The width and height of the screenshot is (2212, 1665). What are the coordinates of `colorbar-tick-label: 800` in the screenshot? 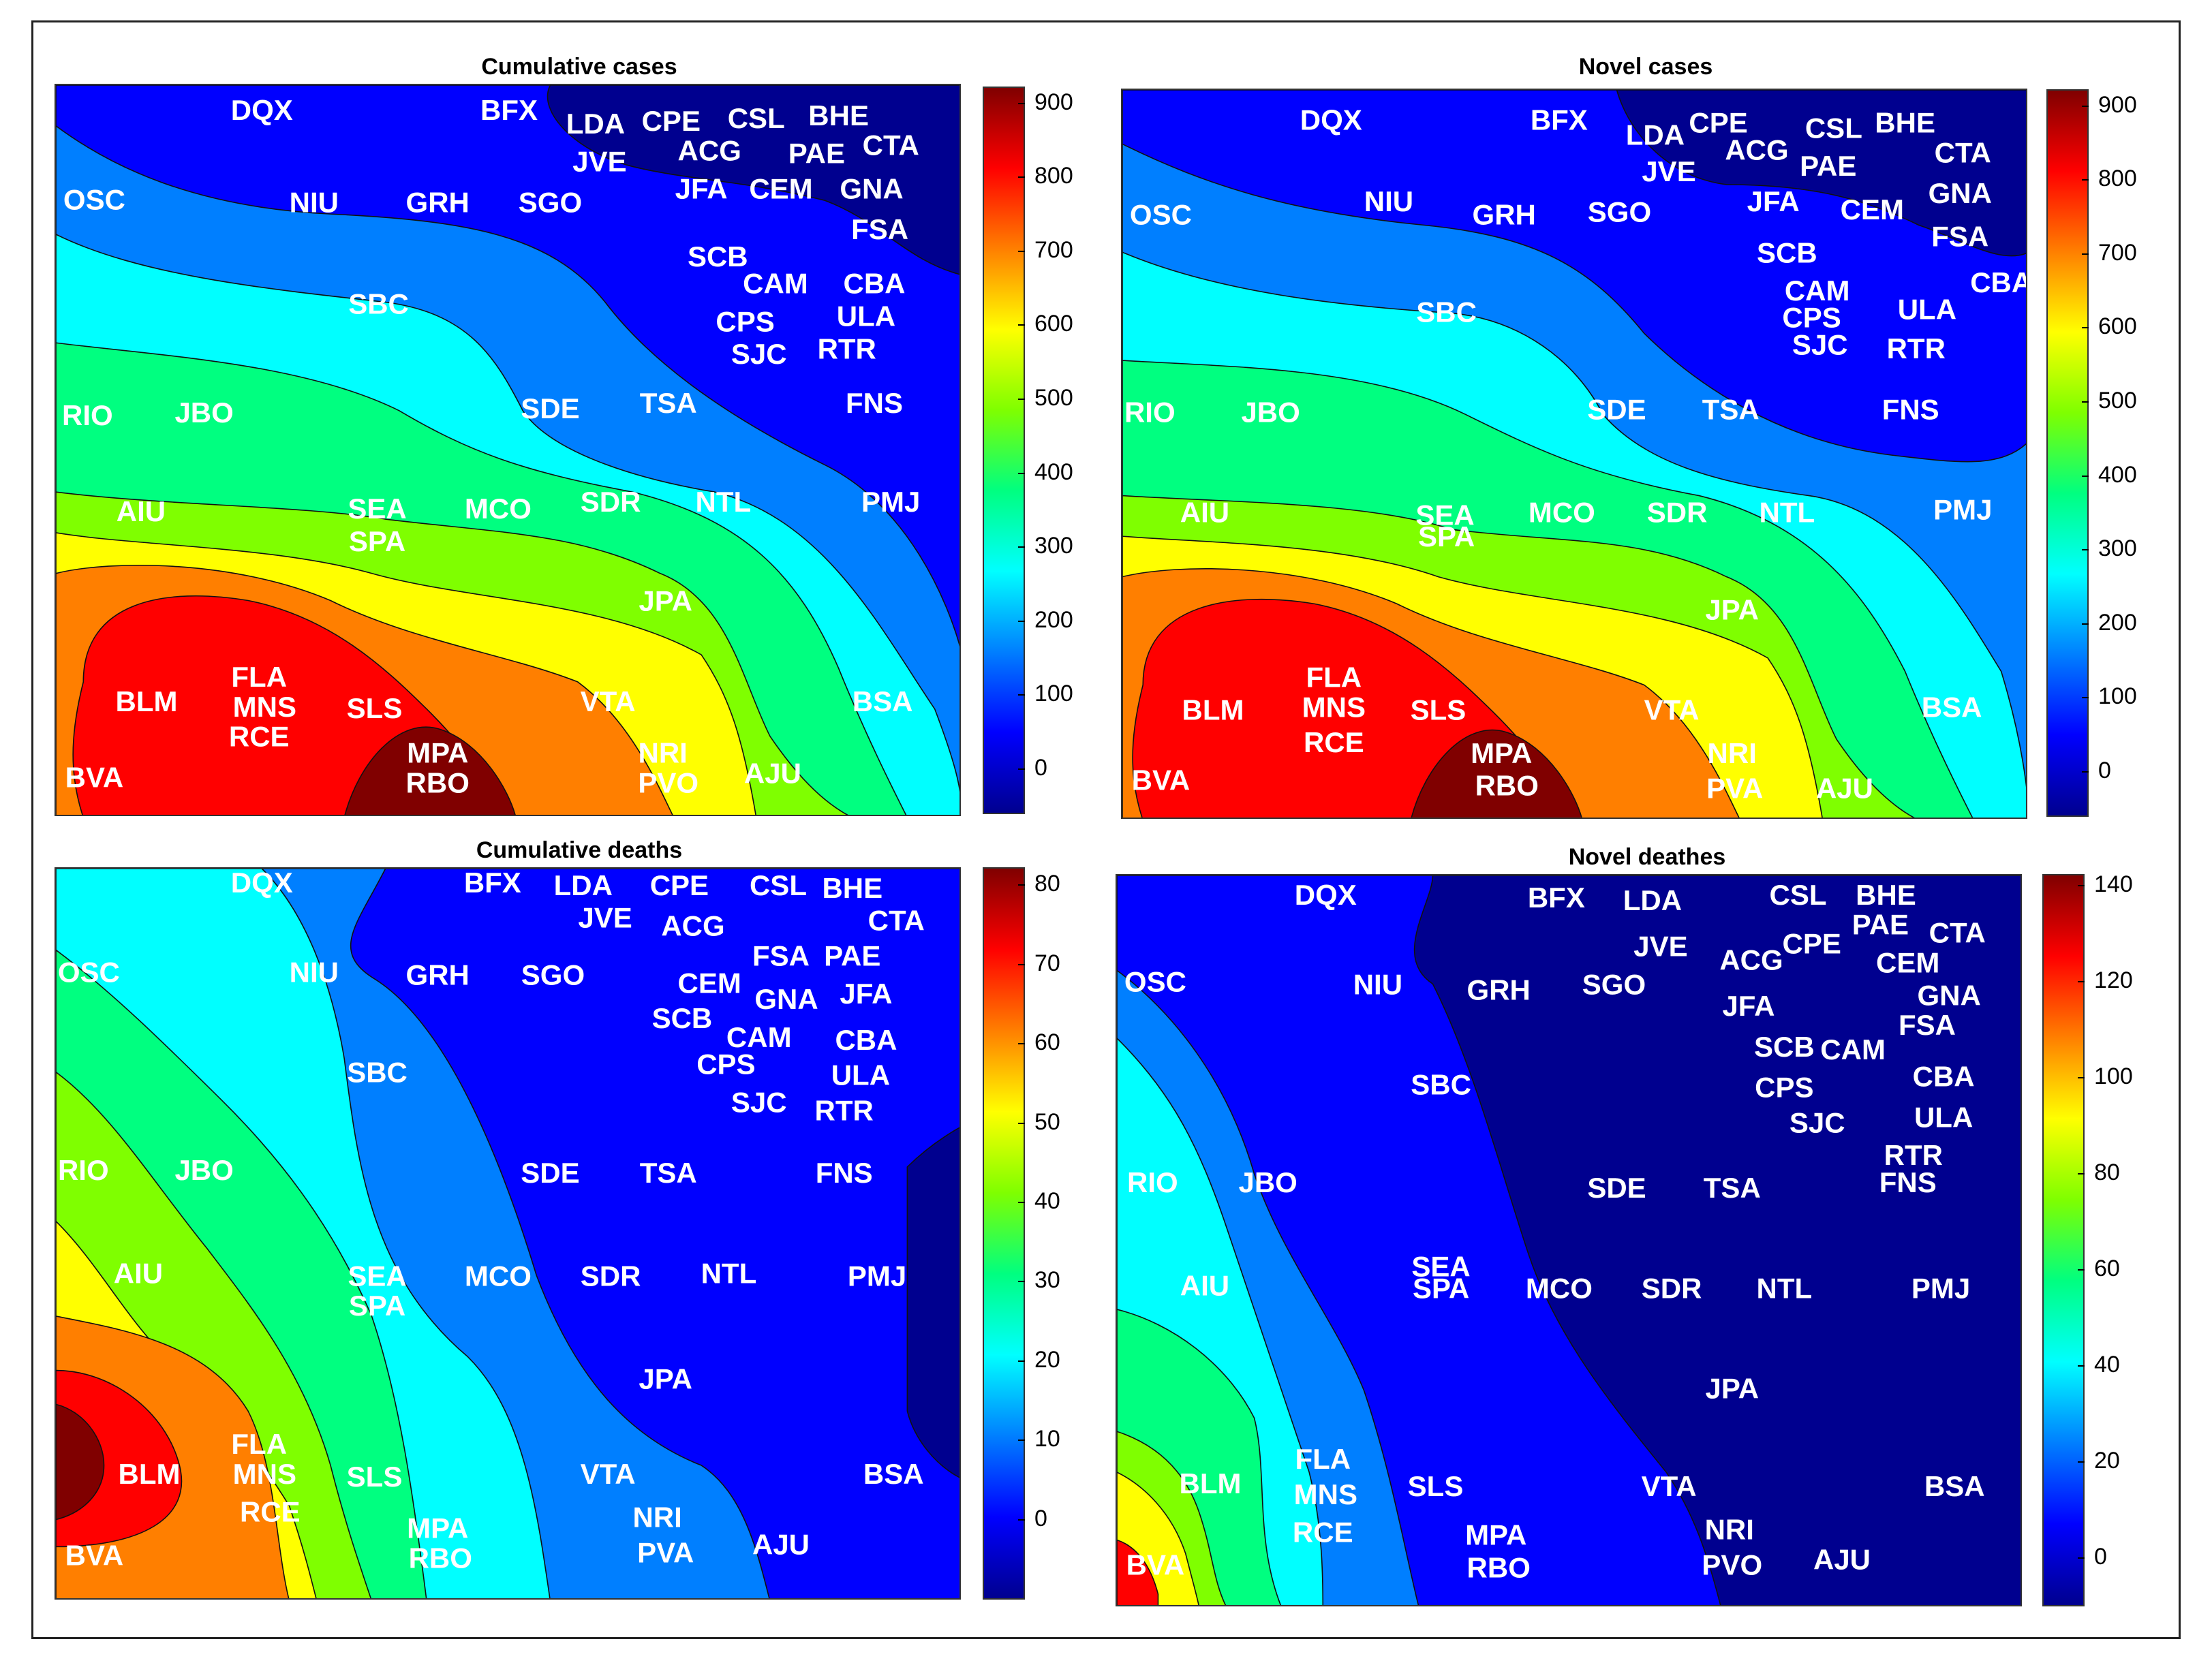 It's located at (2117, 179).